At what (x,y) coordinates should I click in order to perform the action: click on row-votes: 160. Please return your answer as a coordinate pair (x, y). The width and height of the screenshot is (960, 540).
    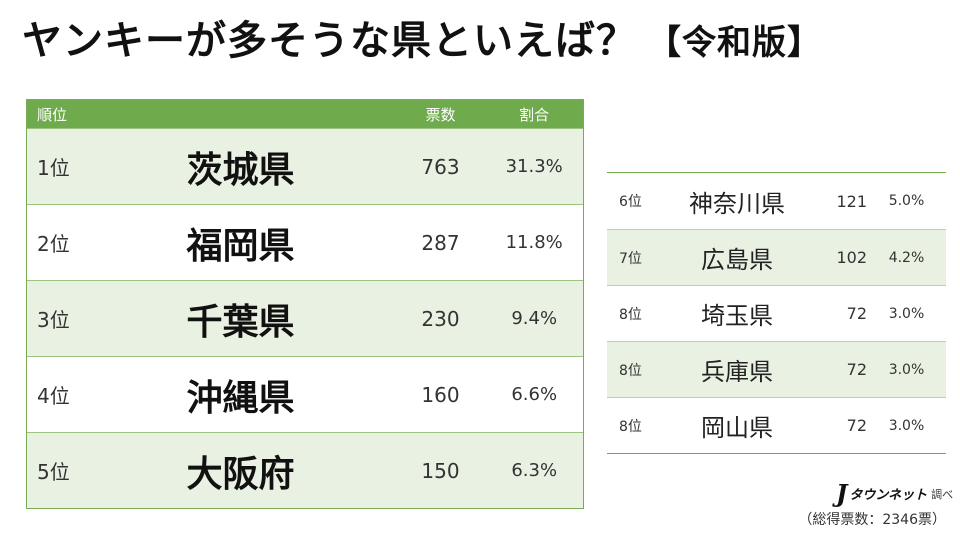
    Looking at the image, I should click on (440, 394).